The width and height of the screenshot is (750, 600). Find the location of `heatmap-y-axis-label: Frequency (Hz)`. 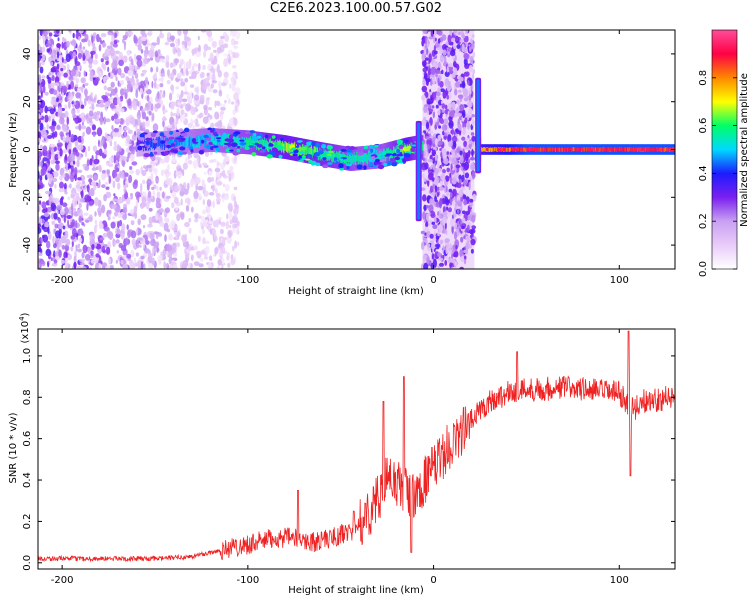

heatmap-y-axis-label: Frequency (Hz) is located at coordinates (13, 150).